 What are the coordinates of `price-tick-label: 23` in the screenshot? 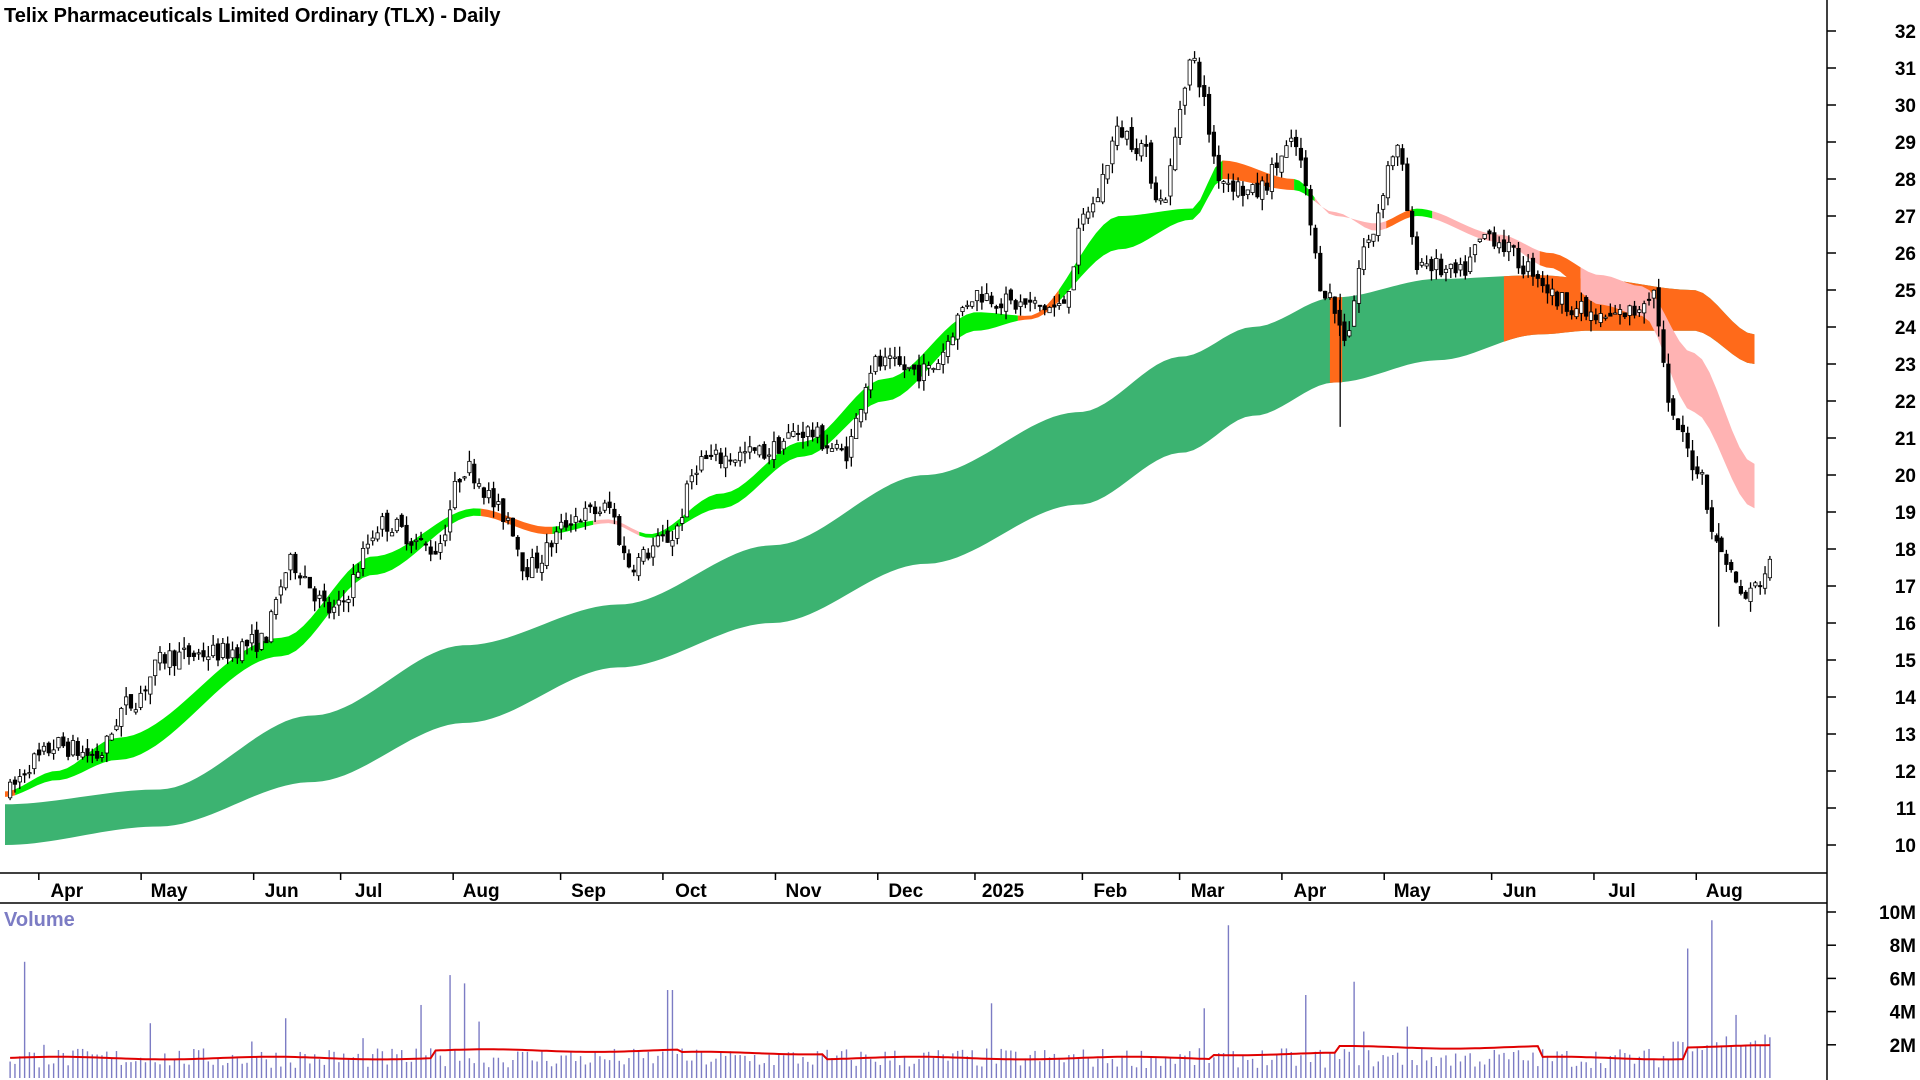 It's located at (1905, 365).